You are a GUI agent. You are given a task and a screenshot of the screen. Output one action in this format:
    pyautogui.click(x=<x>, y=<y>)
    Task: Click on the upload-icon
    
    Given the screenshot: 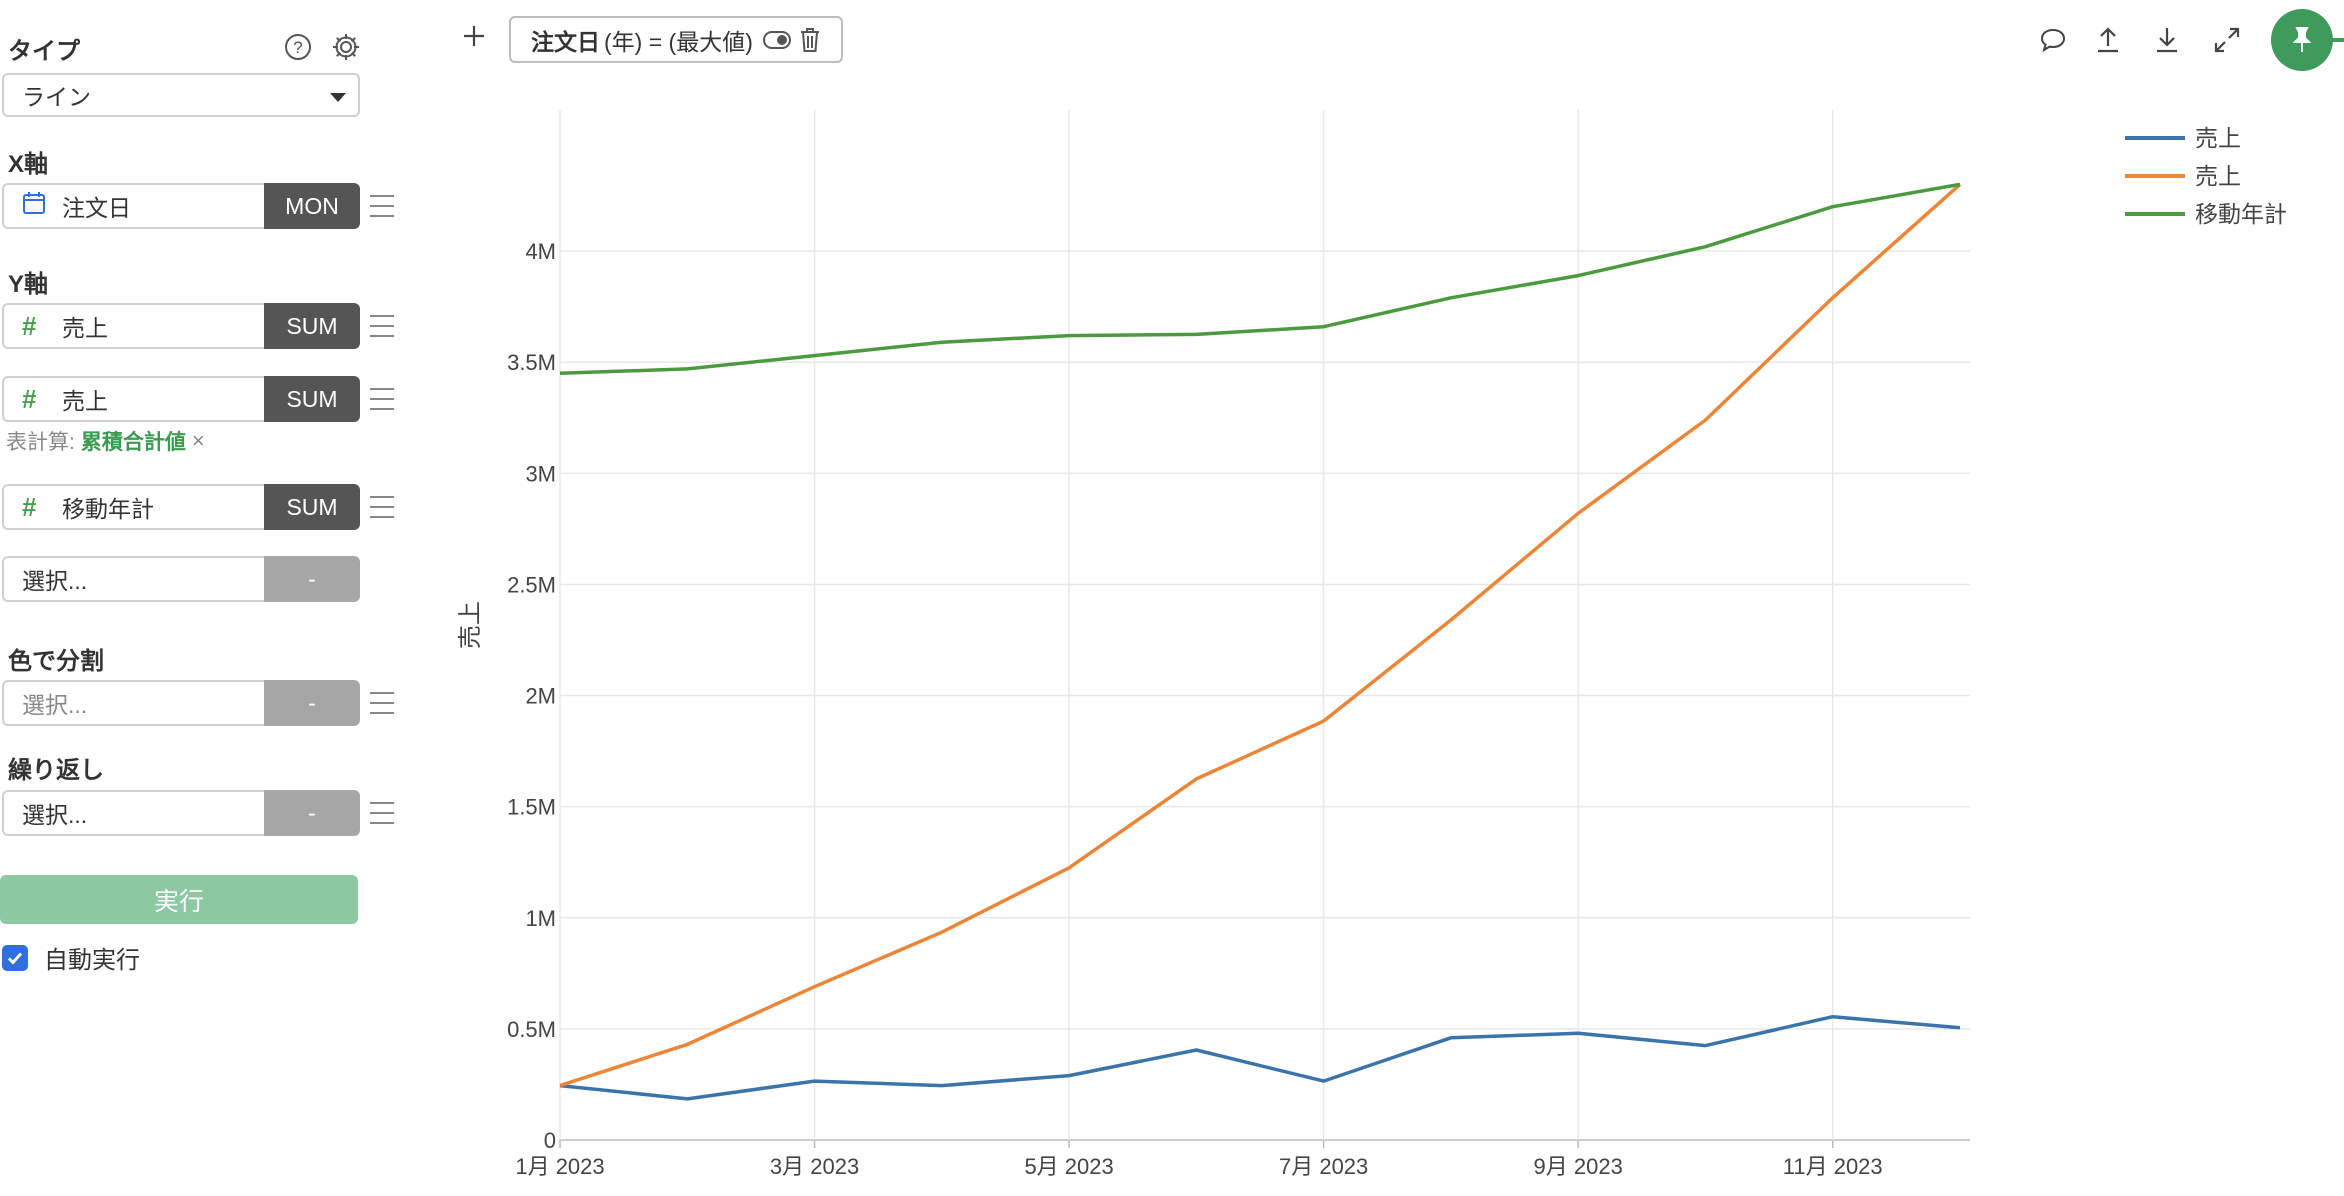 What is the action you would take?
    pyautogui.click(x=2108, y=40)
    